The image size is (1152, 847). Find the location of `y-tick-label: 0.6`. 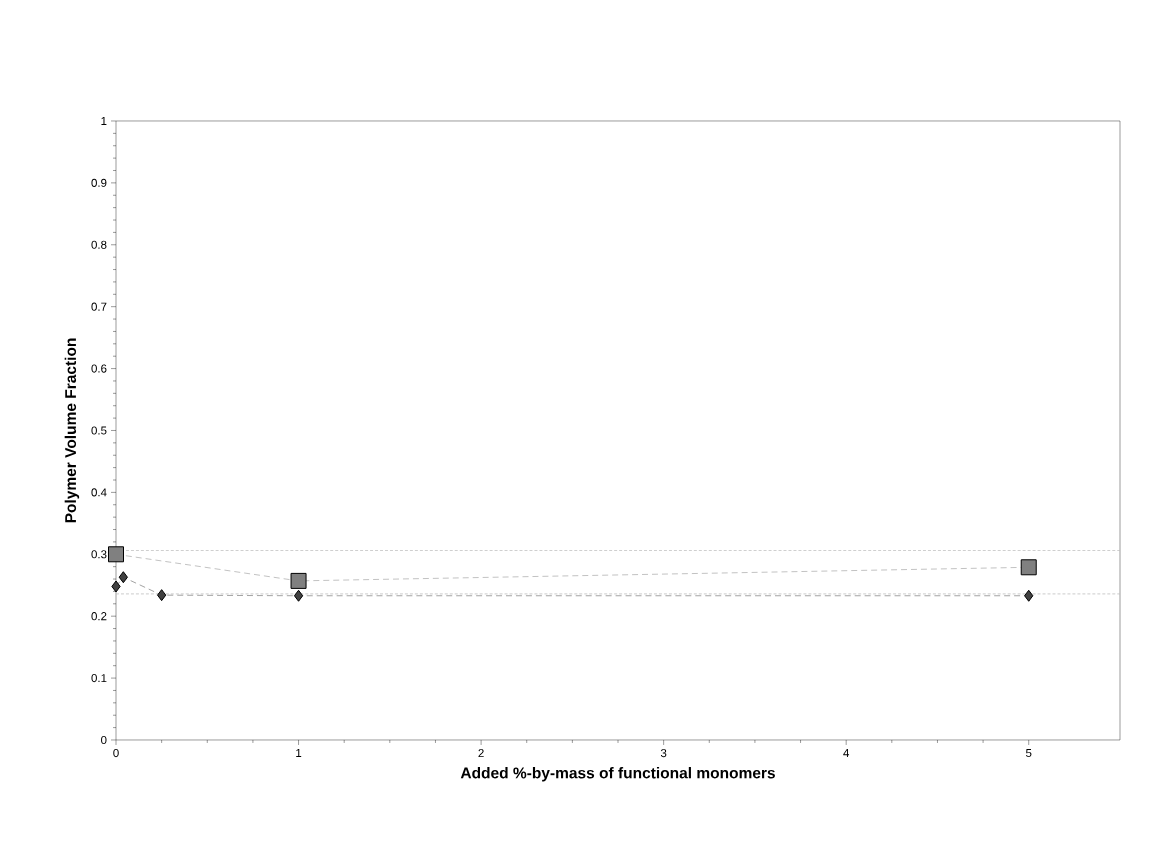

y-tick-label: 0.6 is located at coordinates (99, 368).